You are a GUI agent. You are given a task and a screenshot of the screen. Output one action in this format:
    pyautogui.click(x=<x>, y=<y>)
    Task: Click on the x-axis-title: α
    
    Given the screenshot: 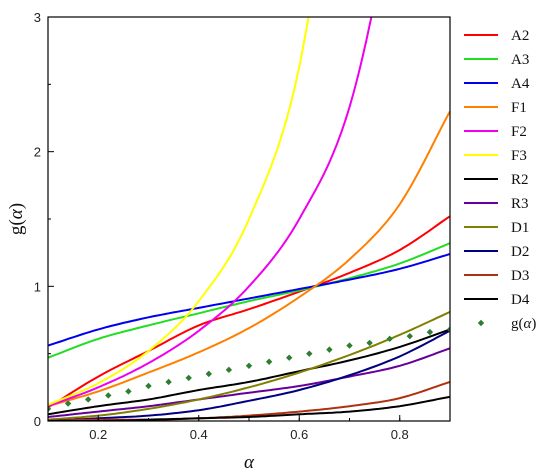 What is the action you would take?
    pyautogui.click(x=249, y=462)
    